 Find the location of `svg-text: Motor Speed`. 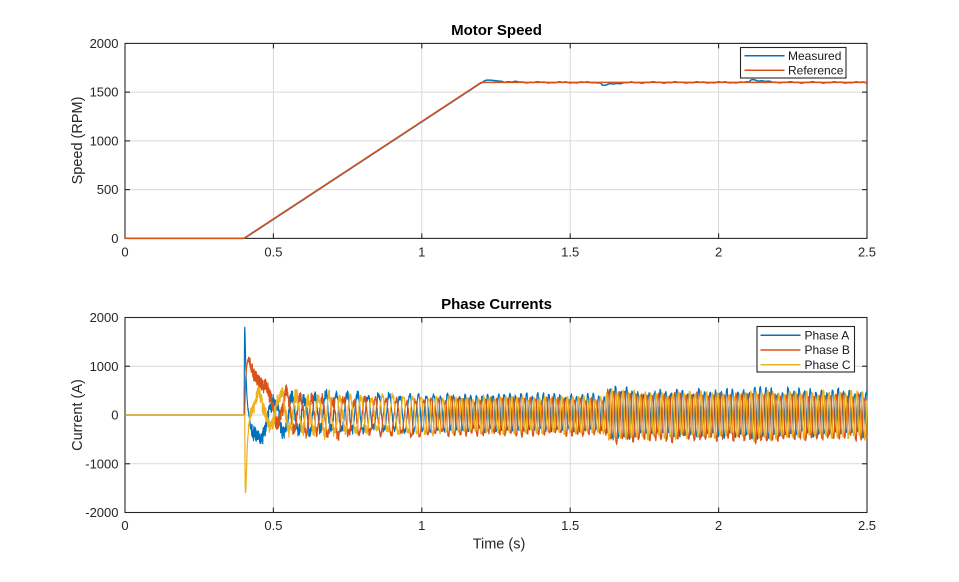

svg-text: Motor Speed is located at coordinates (496, 30).